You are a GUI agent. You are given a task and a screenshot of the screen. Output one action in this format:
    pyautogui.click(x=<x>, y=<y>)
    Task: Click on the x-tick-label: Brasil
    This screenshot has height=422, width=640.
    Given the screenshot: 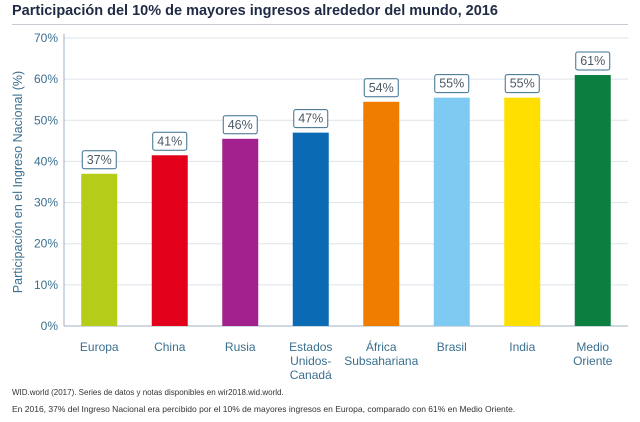 What is the action you would take?
    pyautogui.click(x=452, y=347)
    